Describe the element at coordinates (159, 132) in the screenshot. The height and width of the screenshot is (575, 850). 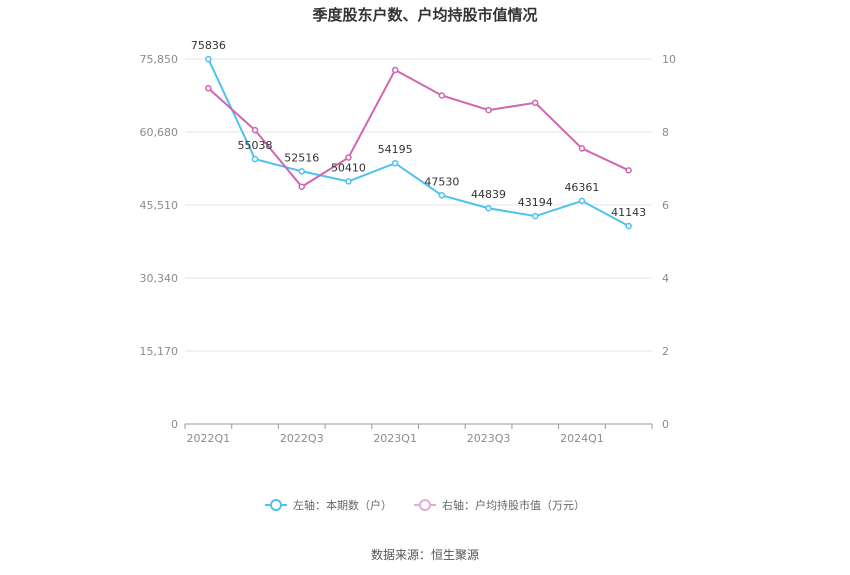
I see `y-left-tick-label: 60,680` at that location.